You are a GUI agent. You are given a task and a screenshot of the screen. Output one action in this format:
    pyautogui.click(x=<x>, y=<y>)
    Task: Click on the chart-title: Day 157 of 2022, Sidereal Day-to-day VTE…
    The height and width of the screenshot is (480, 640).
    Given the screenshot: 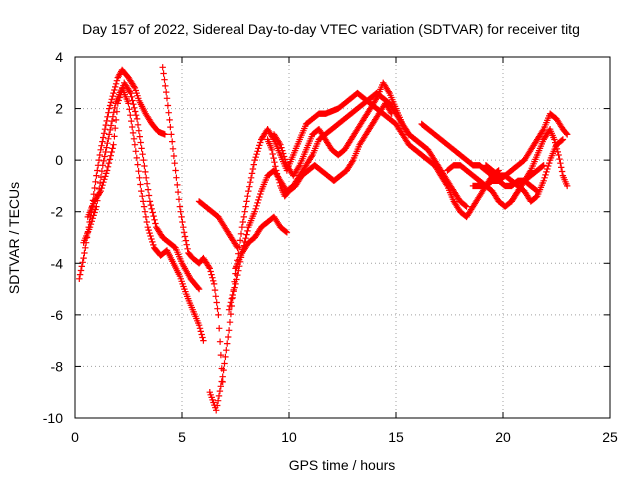 What is the action you would take?
    pyautogui.click(x=331, y=29)
    